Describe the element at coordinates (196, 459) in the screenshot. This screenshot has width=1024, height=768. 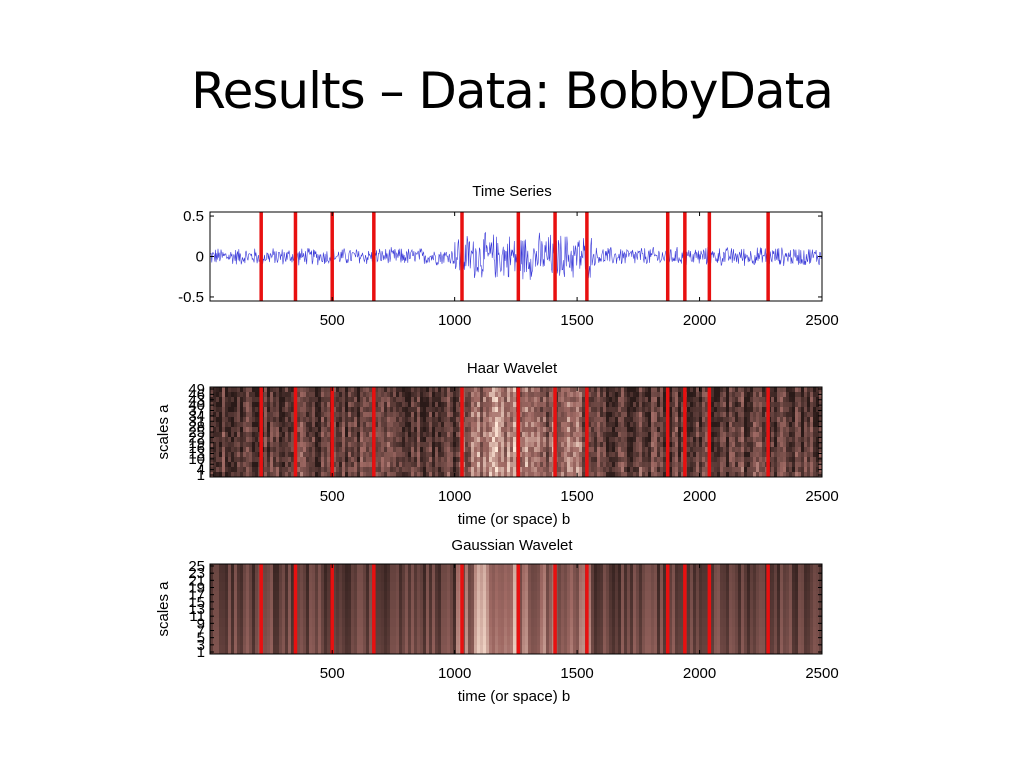
I see `y-tick-label: 10` at that location.